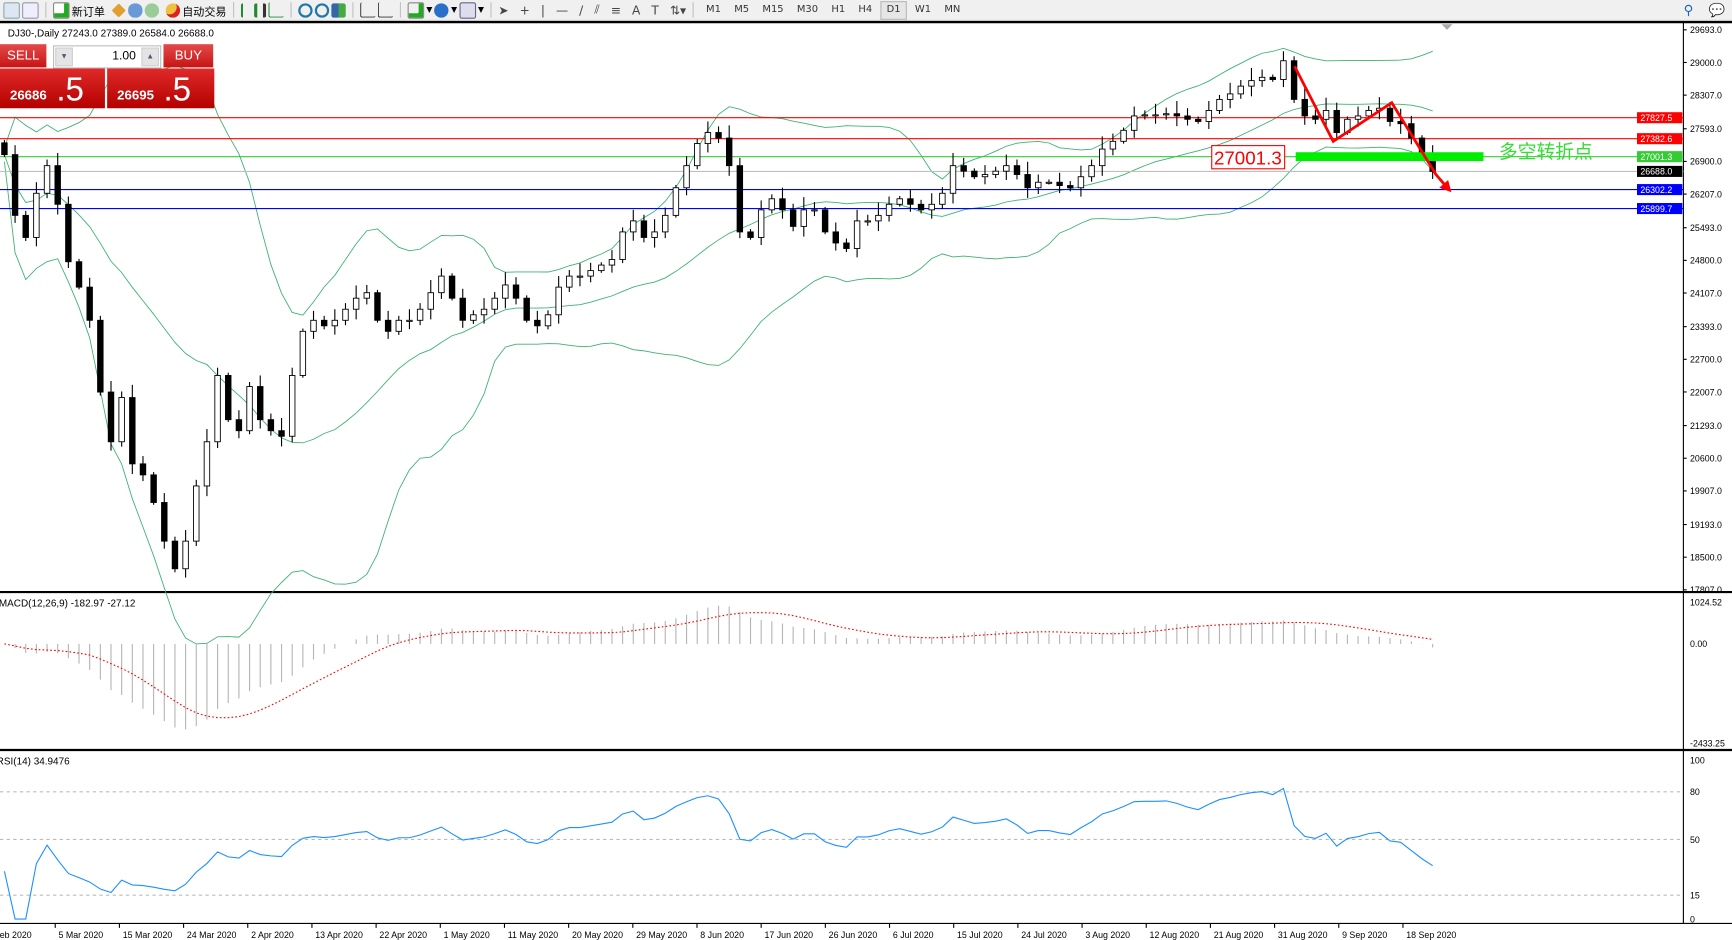 Image resolution: width=1732 pixels, height=940 pixels. I want to click on price-level-tag-label: 27001.3, so click(1656, 157).